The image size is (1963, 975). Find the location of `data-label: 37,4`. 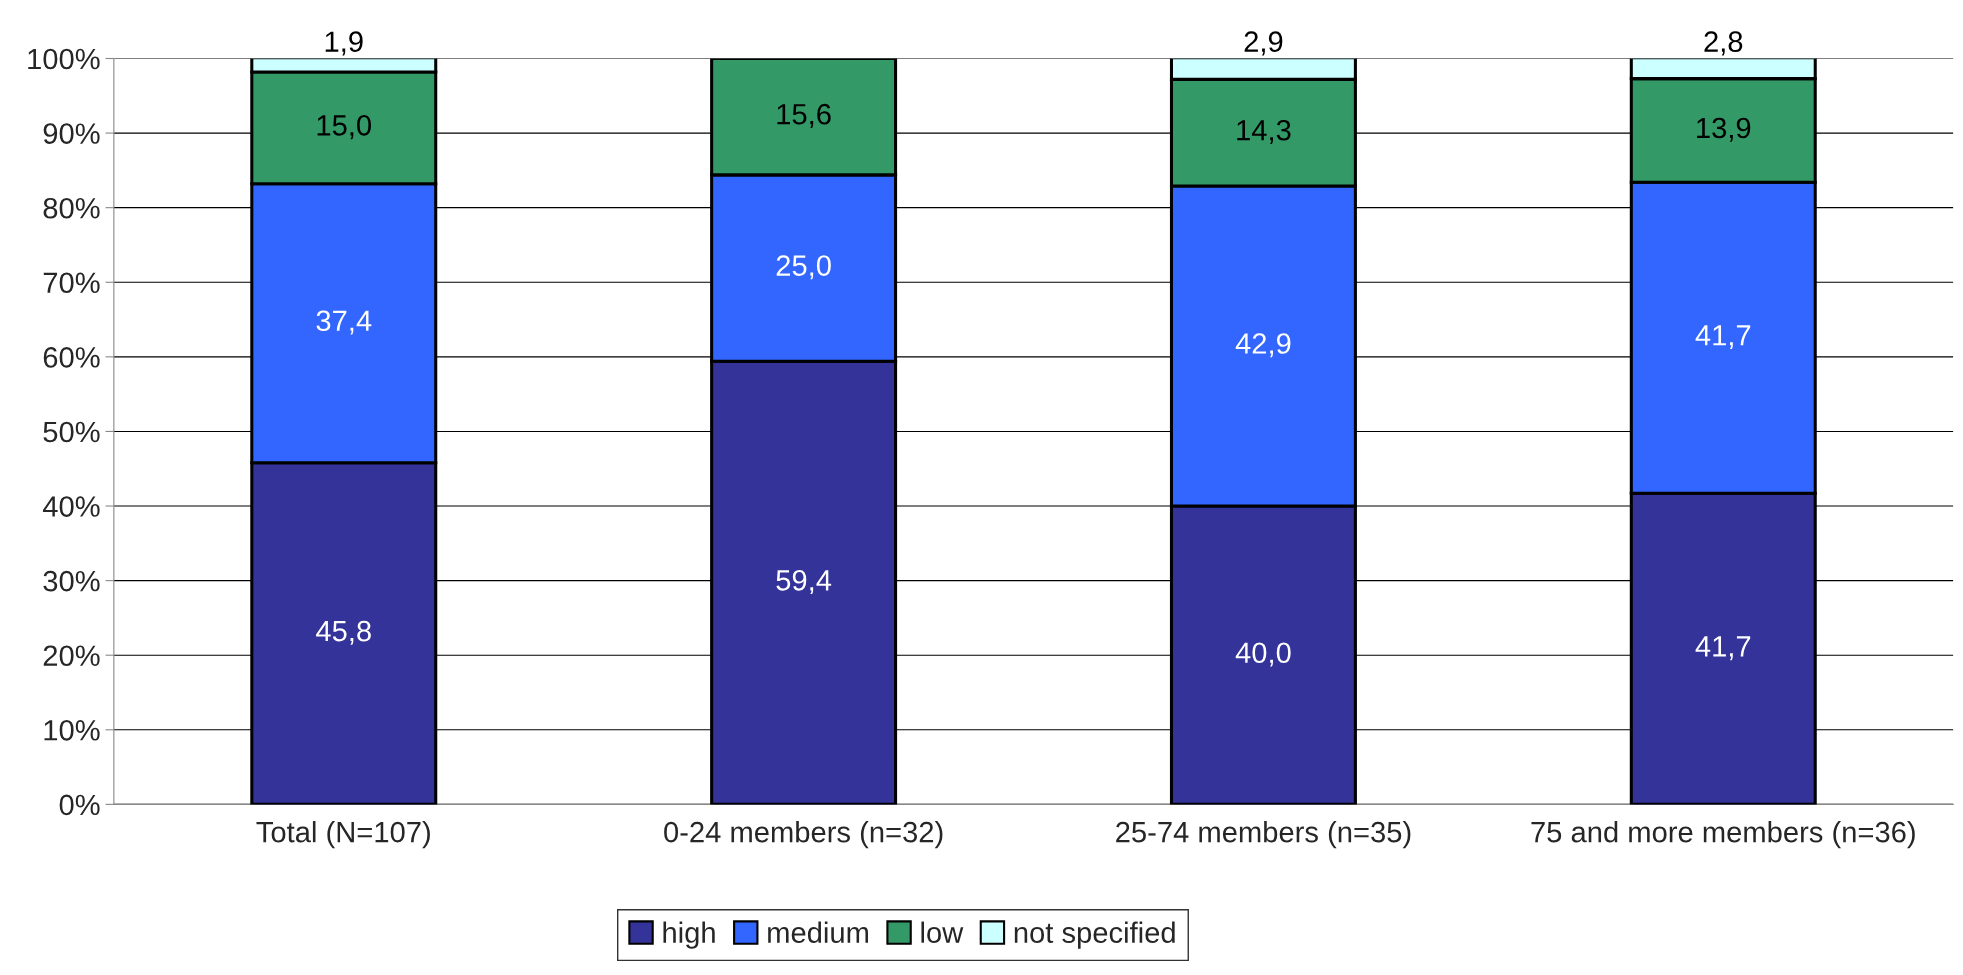

data-label: 37,4 is located at coordinates (344, 322).